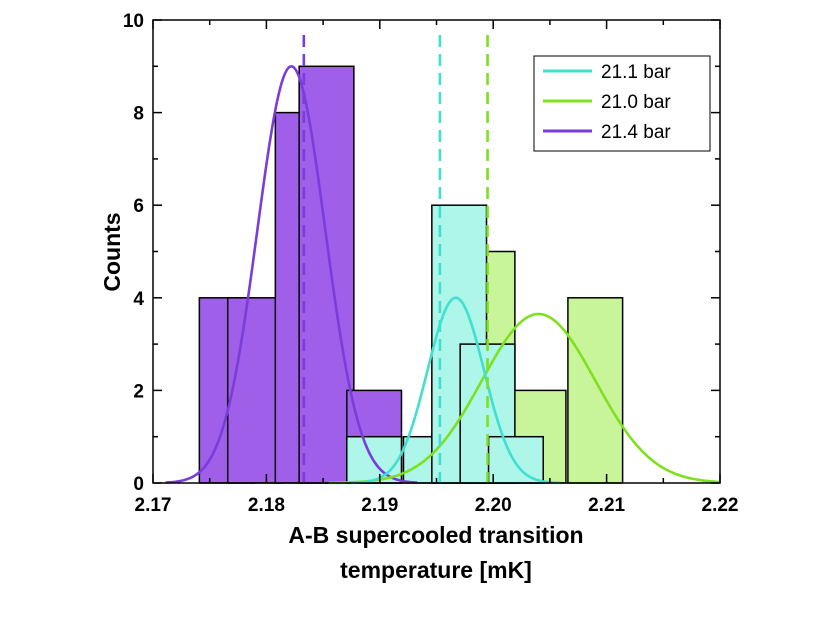 Image resolution: width=830 pixels, height=642 pixels. Describe the element at coordinates (720, 505) in the screenshot. I see `x-tick-label: 2.22` at that location.